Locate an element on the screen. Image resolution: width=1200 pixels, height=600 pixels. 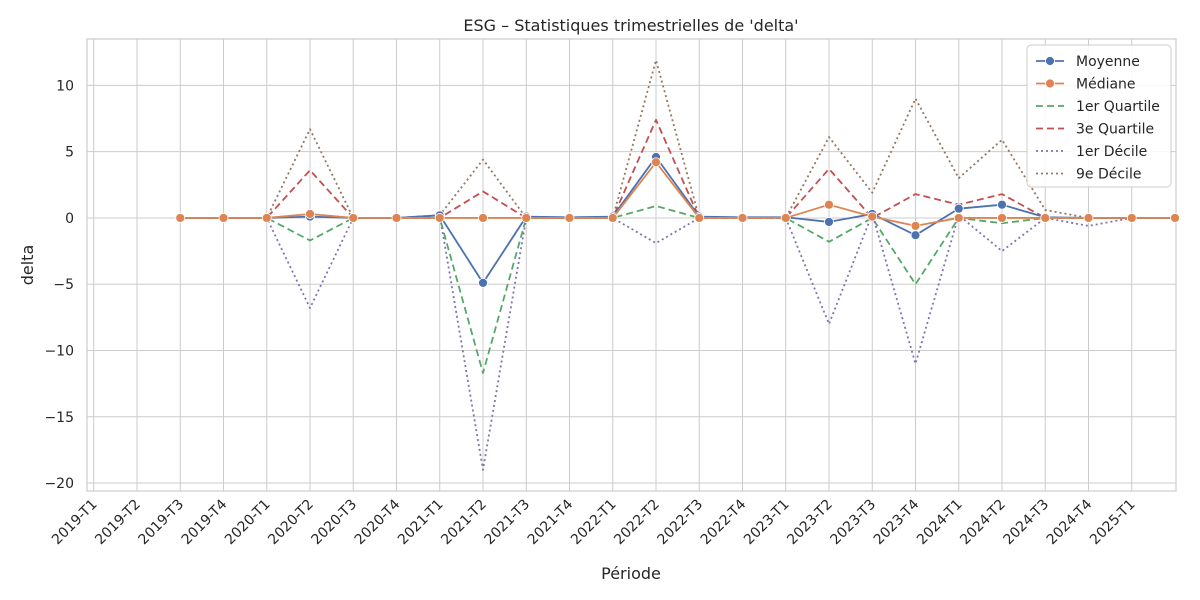
x-tick-label: 2022-T2 is located at coordinates (637, 523).